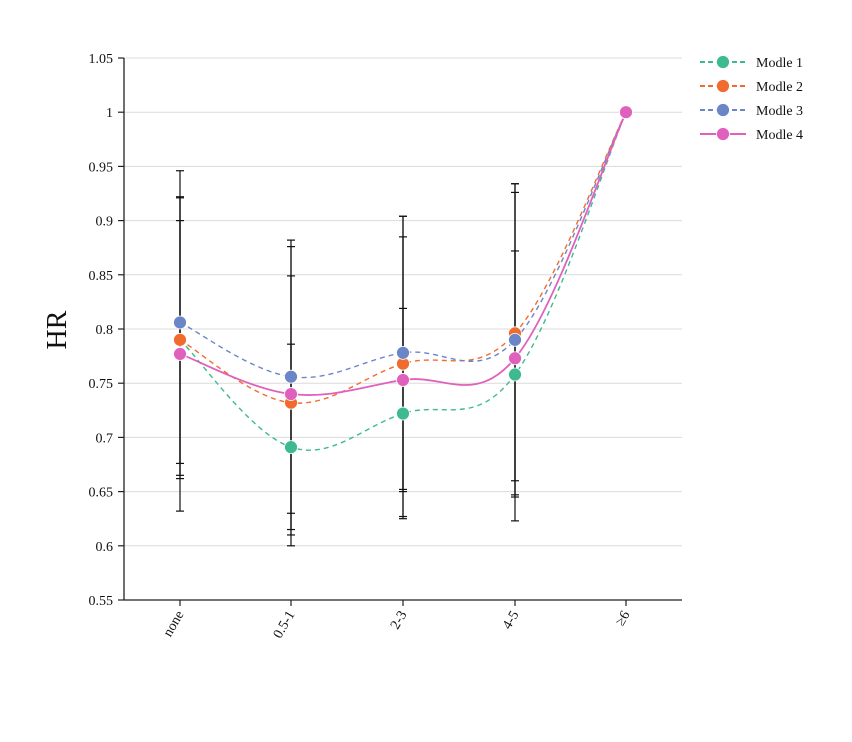 This screenshot has width=852, height=742. Describe the element at coordinates (101, 384) in the screenshot. I see `y-tick-label: 0.75` at that location.